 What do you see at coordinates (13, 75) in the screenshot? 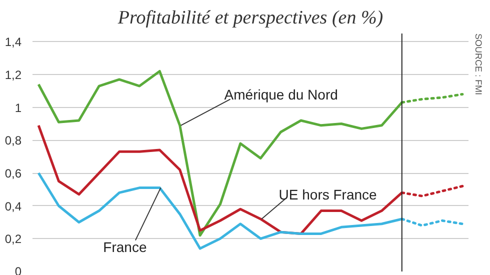
I see `y-tick-label: 1,2` at bounding box center [13, 75].